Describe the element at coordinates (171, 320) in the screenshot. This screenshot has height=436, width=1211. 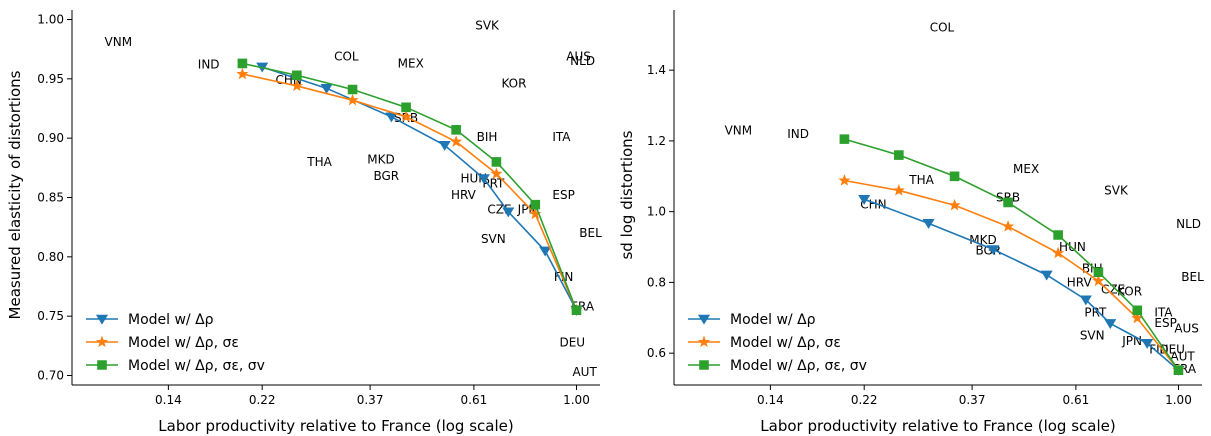
I see `legend-label: Model w/ Δρ` at that location.